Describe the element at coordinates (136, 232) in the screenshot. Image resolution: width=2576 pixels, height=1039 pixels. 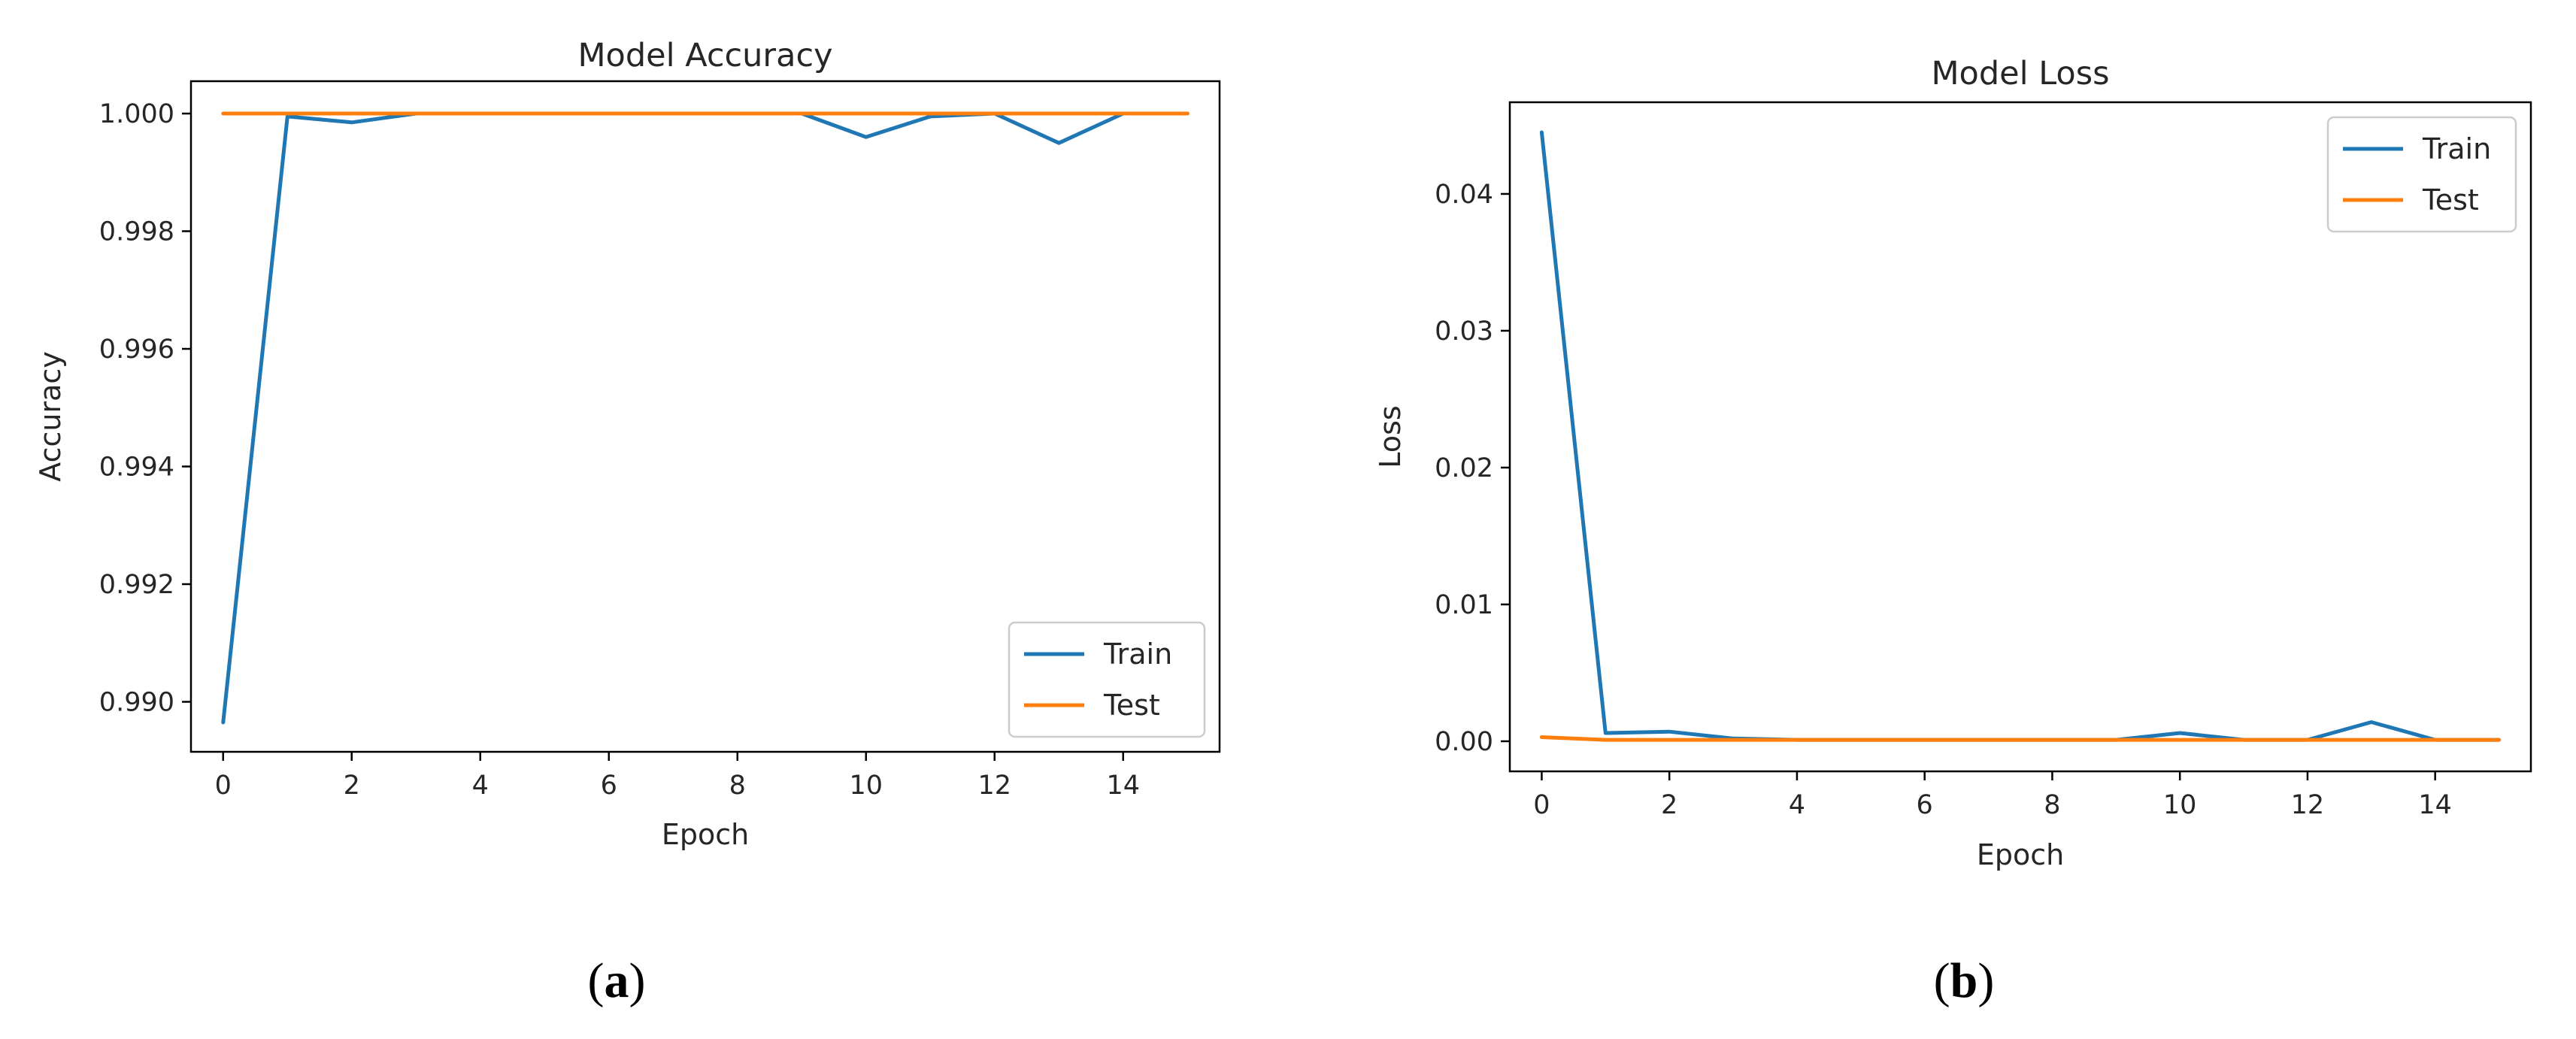
I see `y-tick-label: 0.998` at that location.